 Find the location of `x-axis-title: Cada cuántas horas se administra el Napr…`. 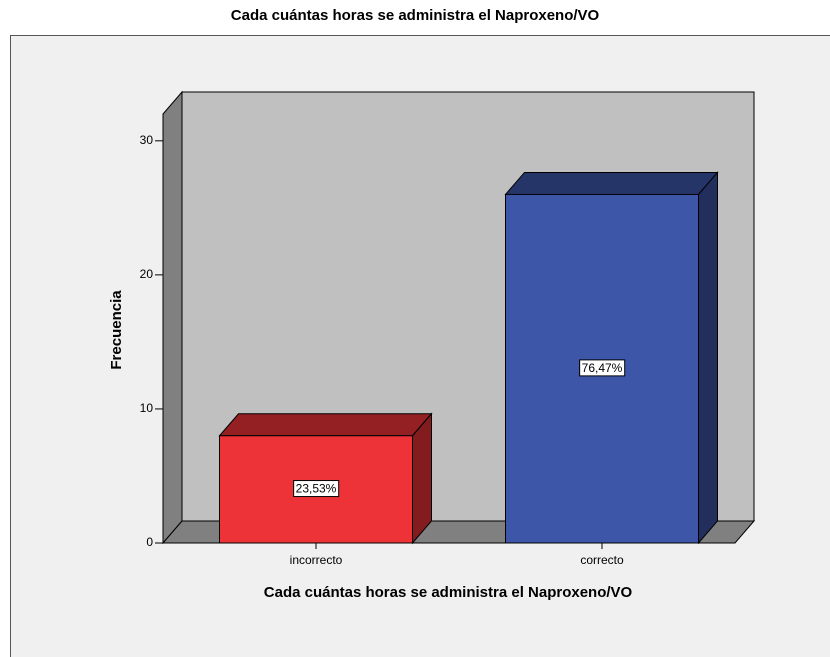

x-axis-title: Cada cuántas horas se administra el Napr… is located at coordinates (448, 592).